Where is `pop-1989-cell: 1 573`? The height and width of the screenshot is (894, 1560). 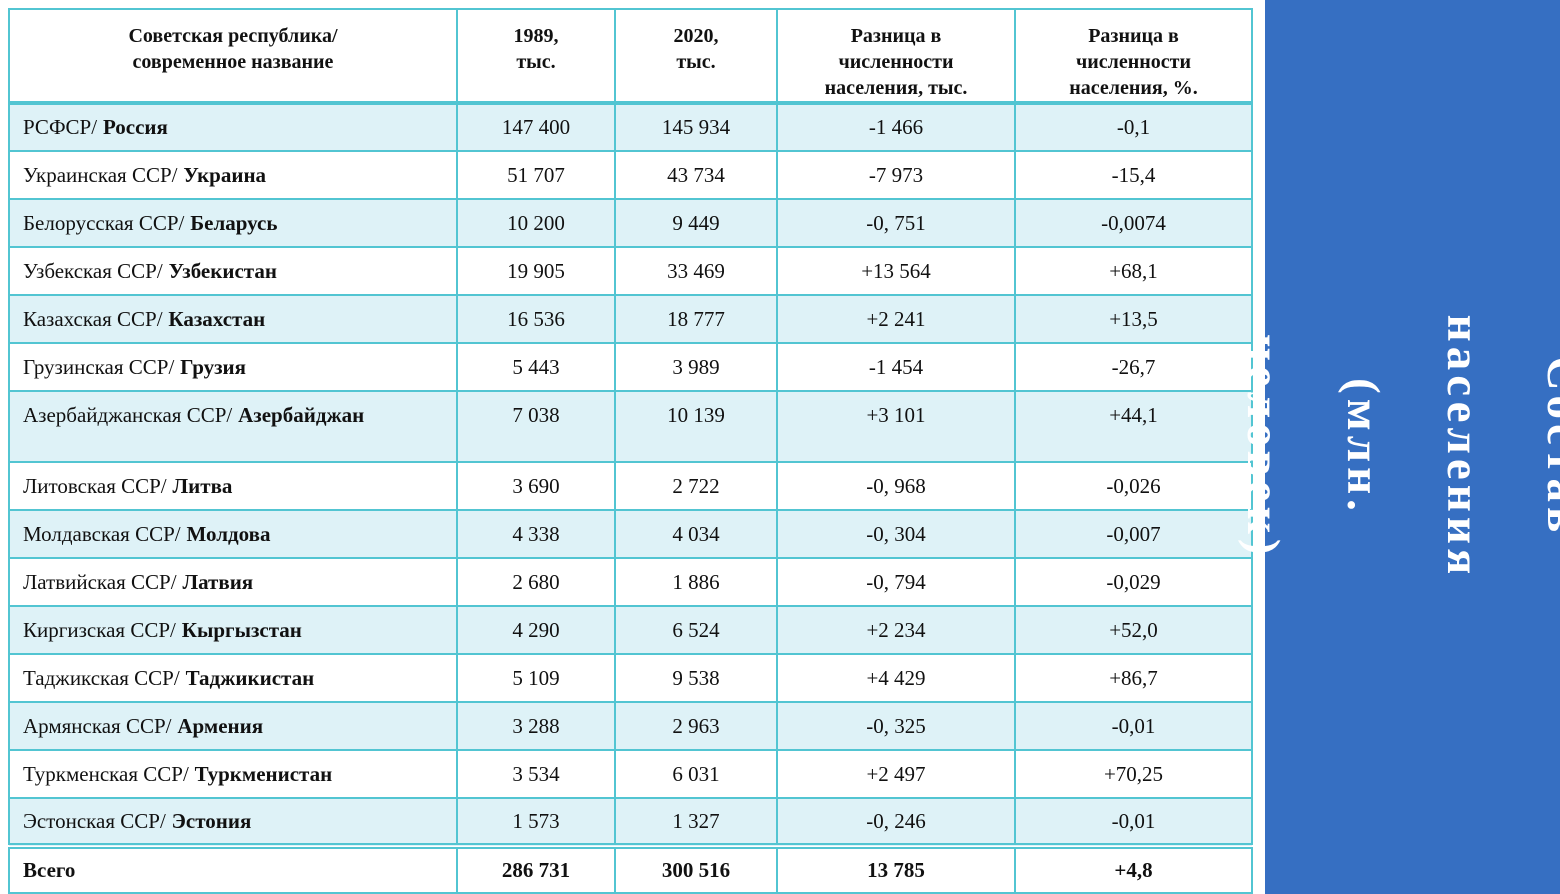
pop-1989-cell: 1 573 is located at coordinates (536, 822).